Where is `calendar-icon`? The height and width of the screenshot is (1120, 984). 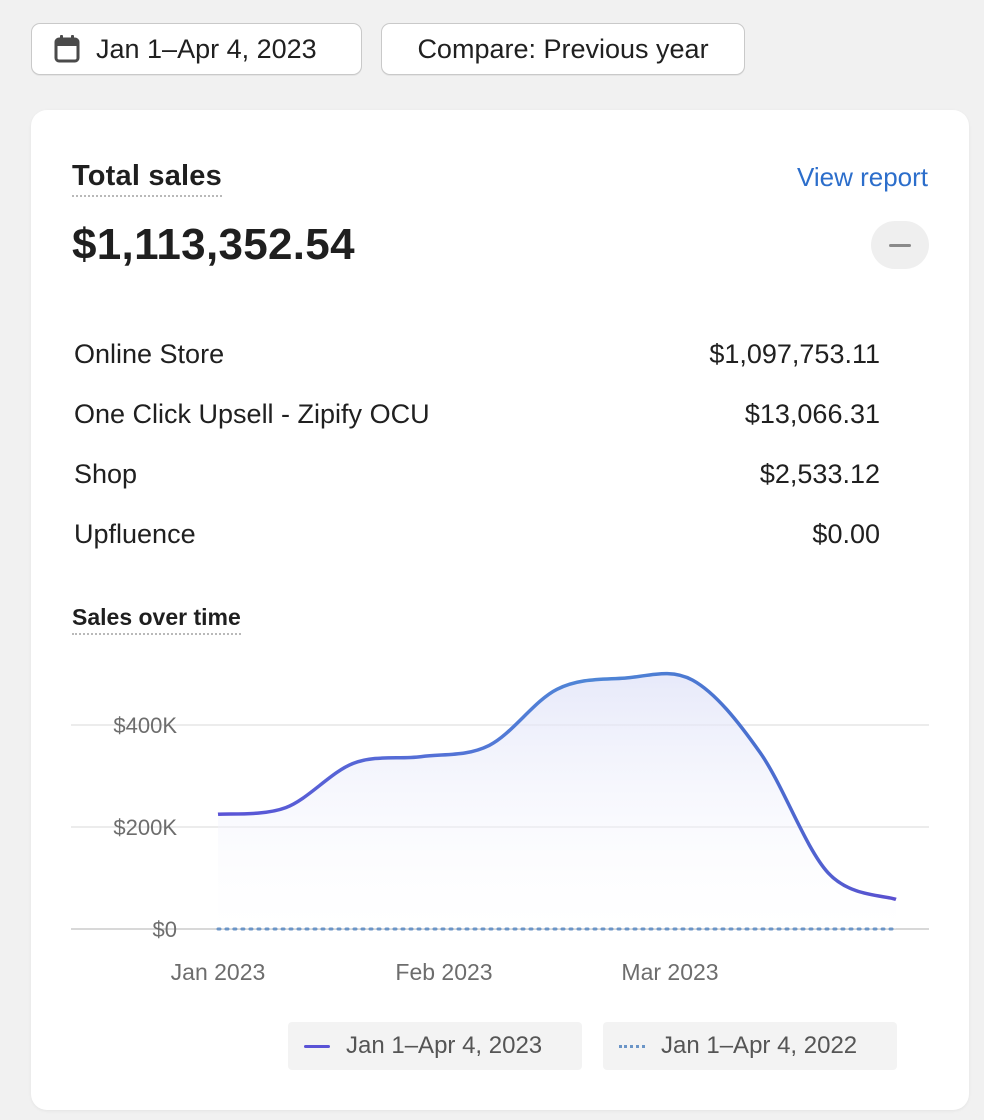 calendar-icon is located at coordinates (67, 49).